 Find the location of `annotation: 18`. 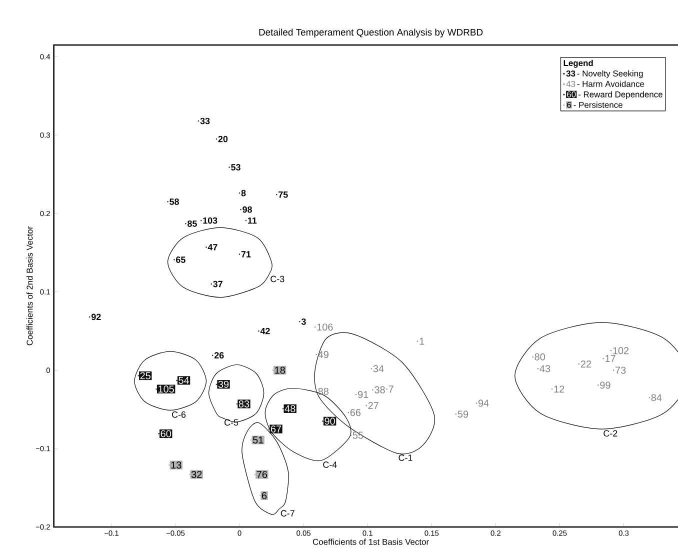

annotation: 18 is located at coordinates (280, 370).